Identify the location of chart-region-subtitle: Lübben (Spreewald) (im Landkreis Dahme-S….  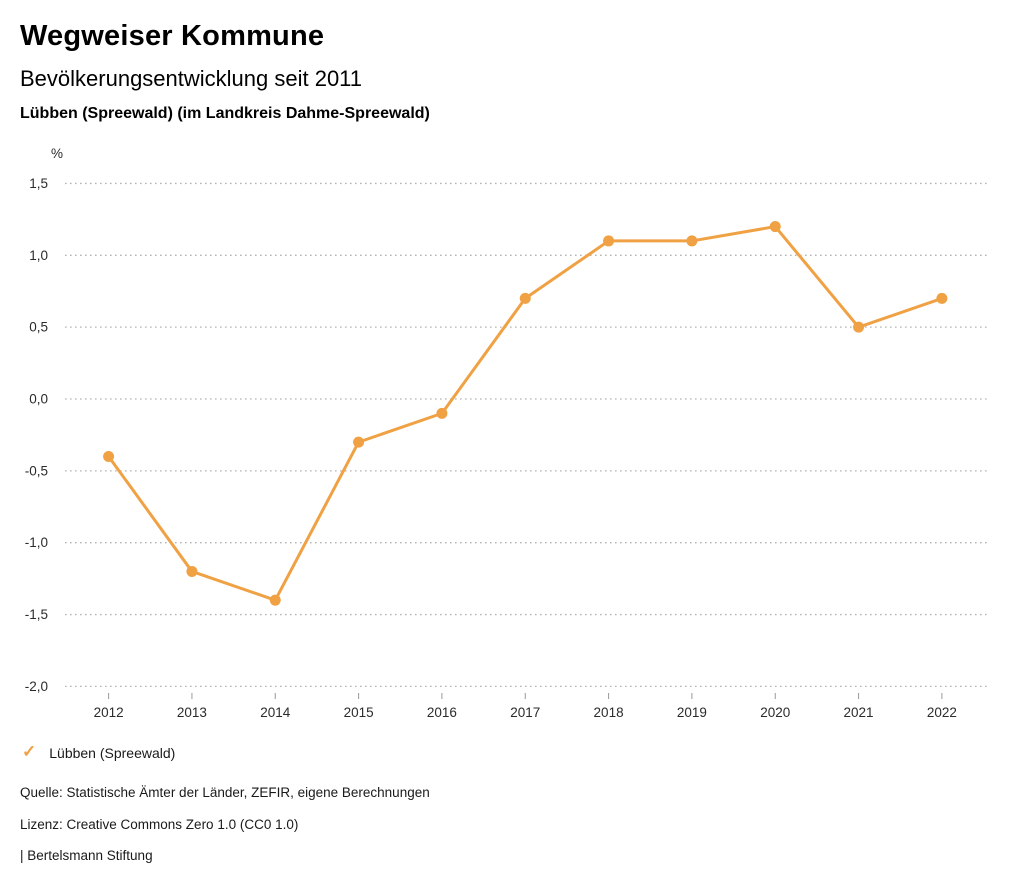
(225, 113).